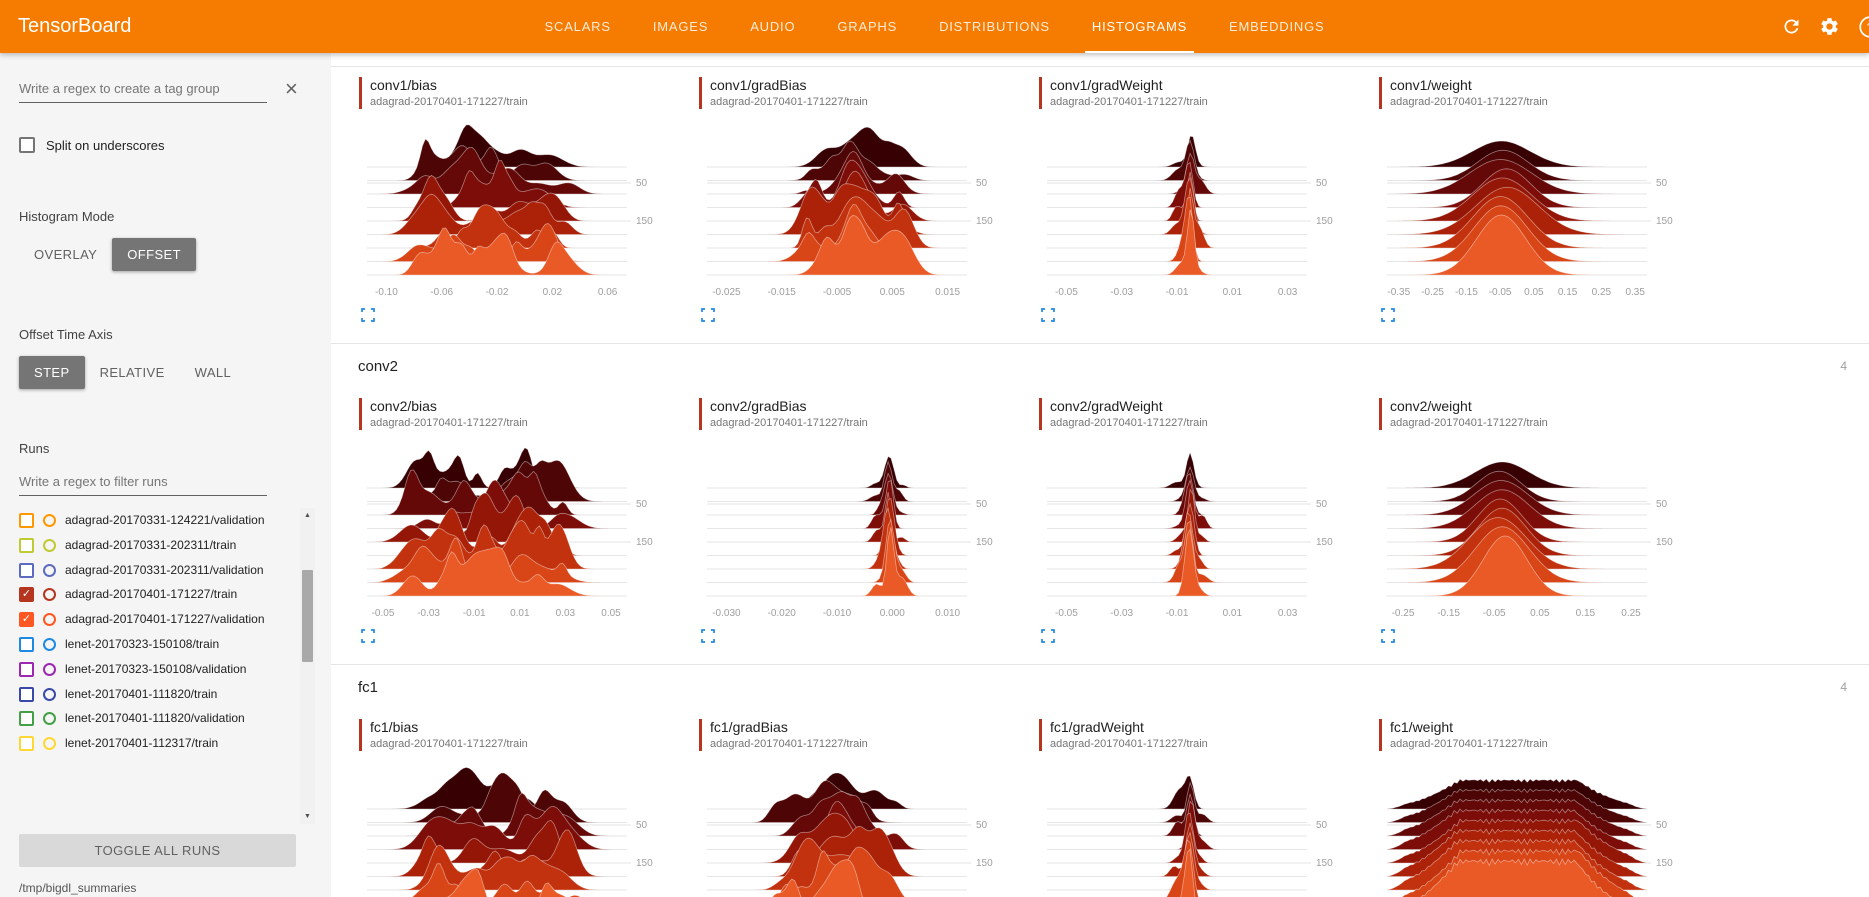 This screenshot has height=897, width=1869. Describe the element at coordinates (758, 406) in the screenshot. I see `card-title: conv2/gradBias` at that location.